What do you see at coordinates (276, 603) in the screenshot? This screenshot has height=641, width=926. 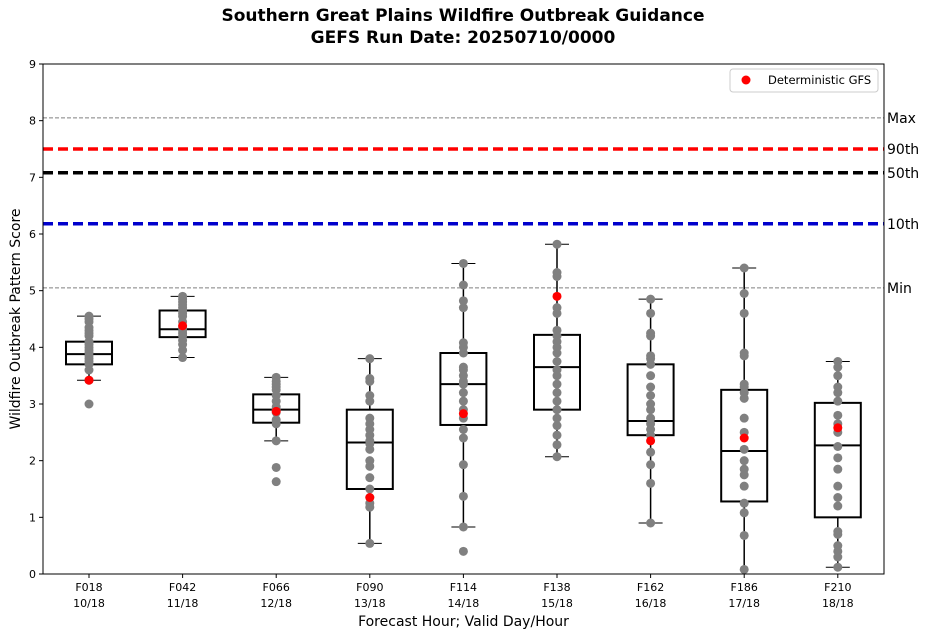 I see `x-tick-label-valid: 12/18` at bounding box center [276, 603].